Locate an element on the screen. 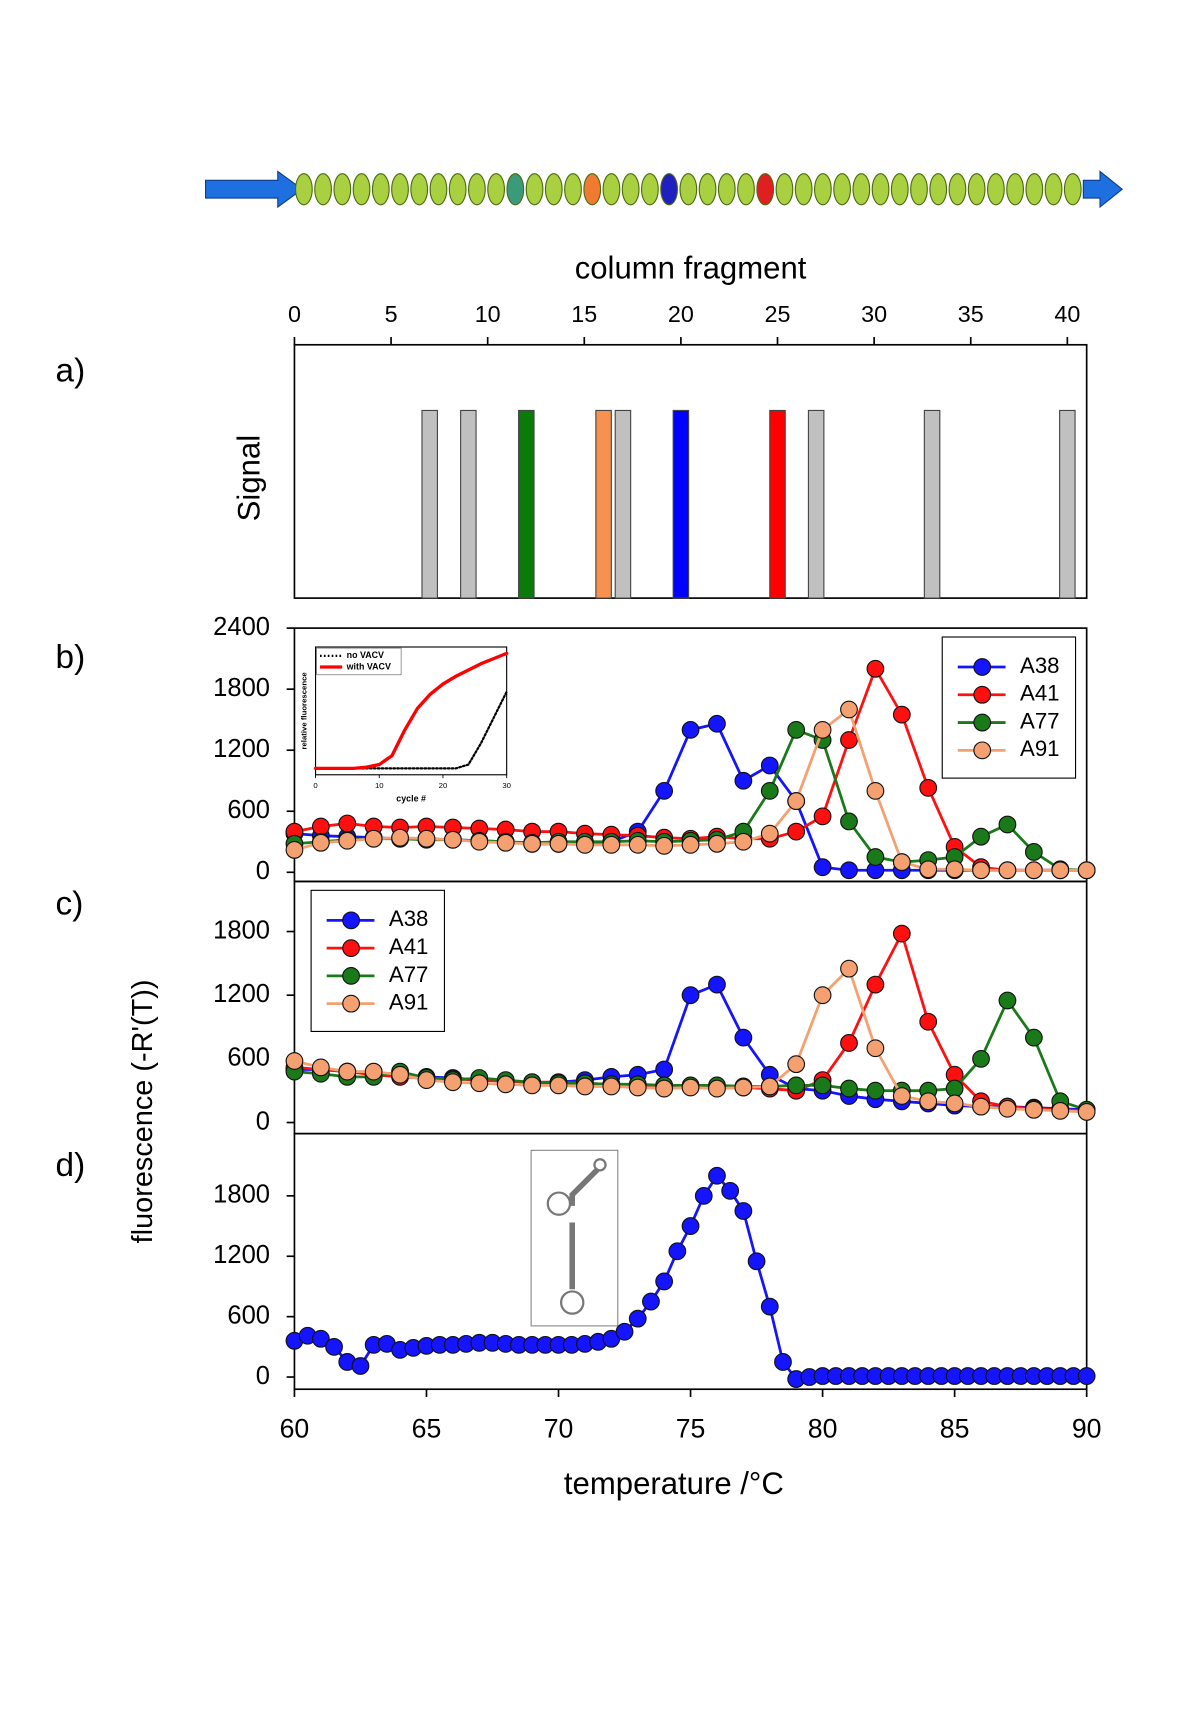 This screenshot has width=1200, height=1734. x-axis-label: column fragment is located at coordinates (691, 268).